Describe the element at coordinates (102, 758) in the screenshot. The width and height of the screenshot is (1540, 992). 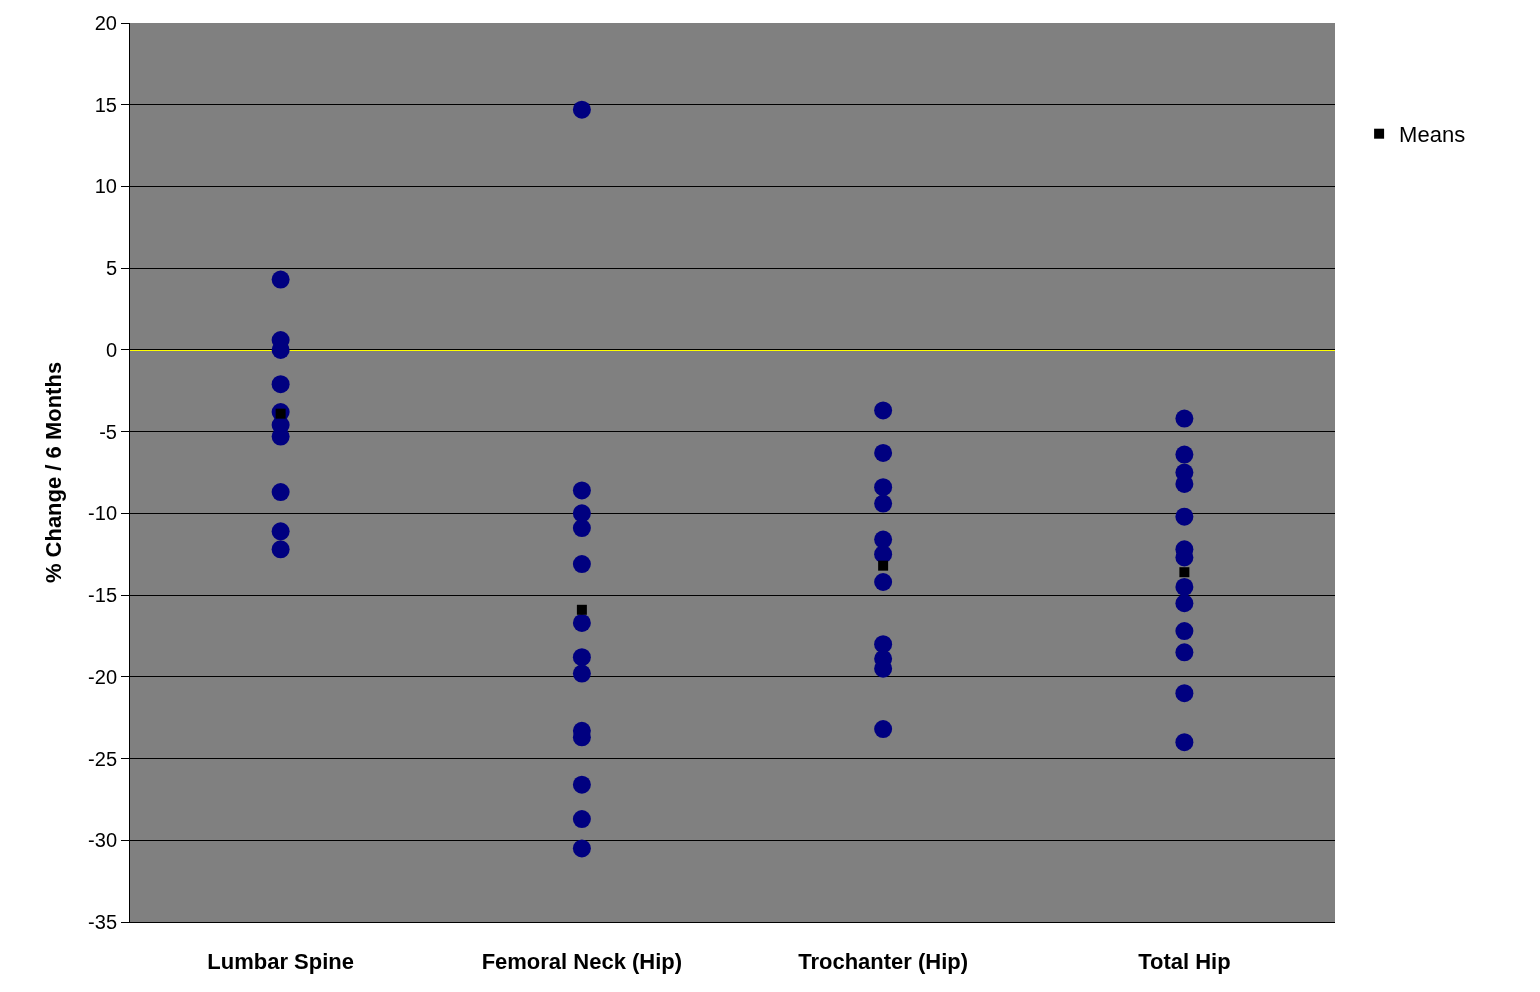
I see `y-tick-label: -25` at that location.